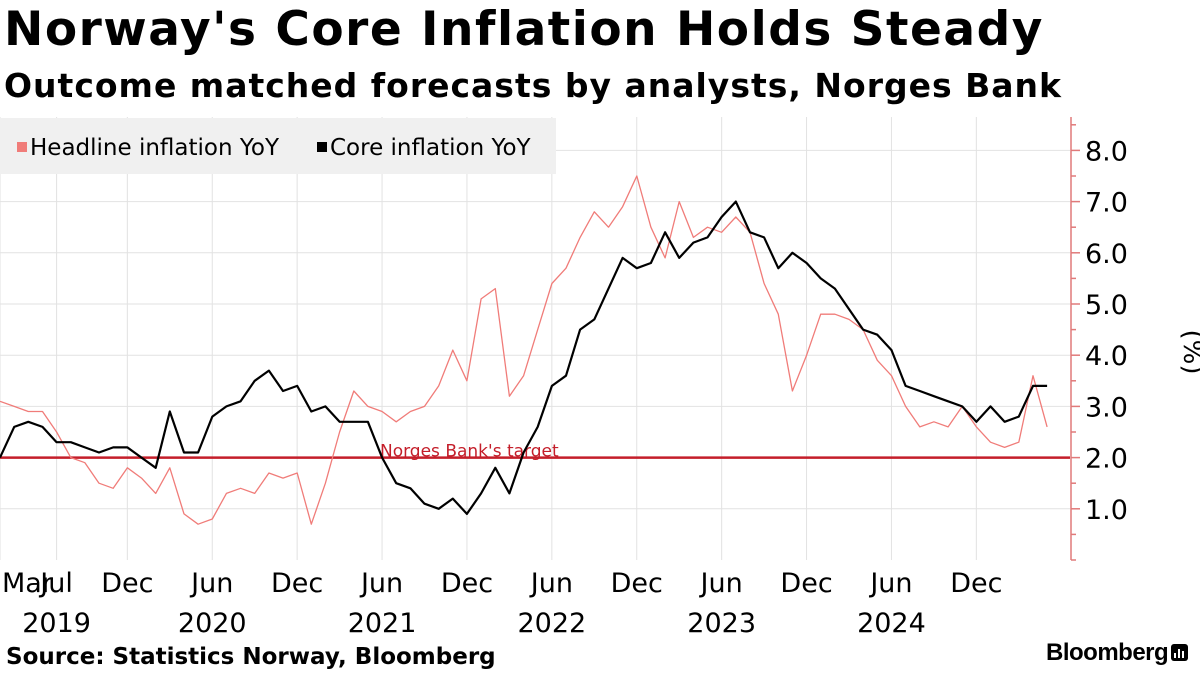 Image resolution: width=1200 pixels, height=675 pixels. I want to click on y-axis-label: (%), so click(1188, 352).